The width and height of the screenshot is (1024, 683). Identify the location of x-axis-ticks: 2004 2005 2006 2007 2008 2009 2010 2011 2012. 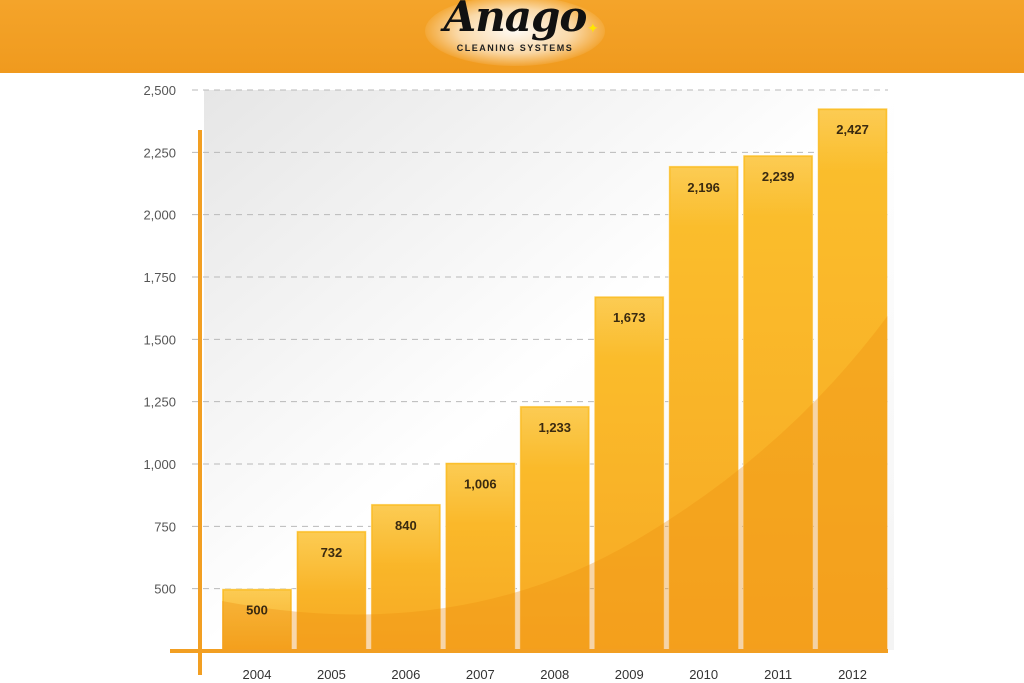
(555, 674).